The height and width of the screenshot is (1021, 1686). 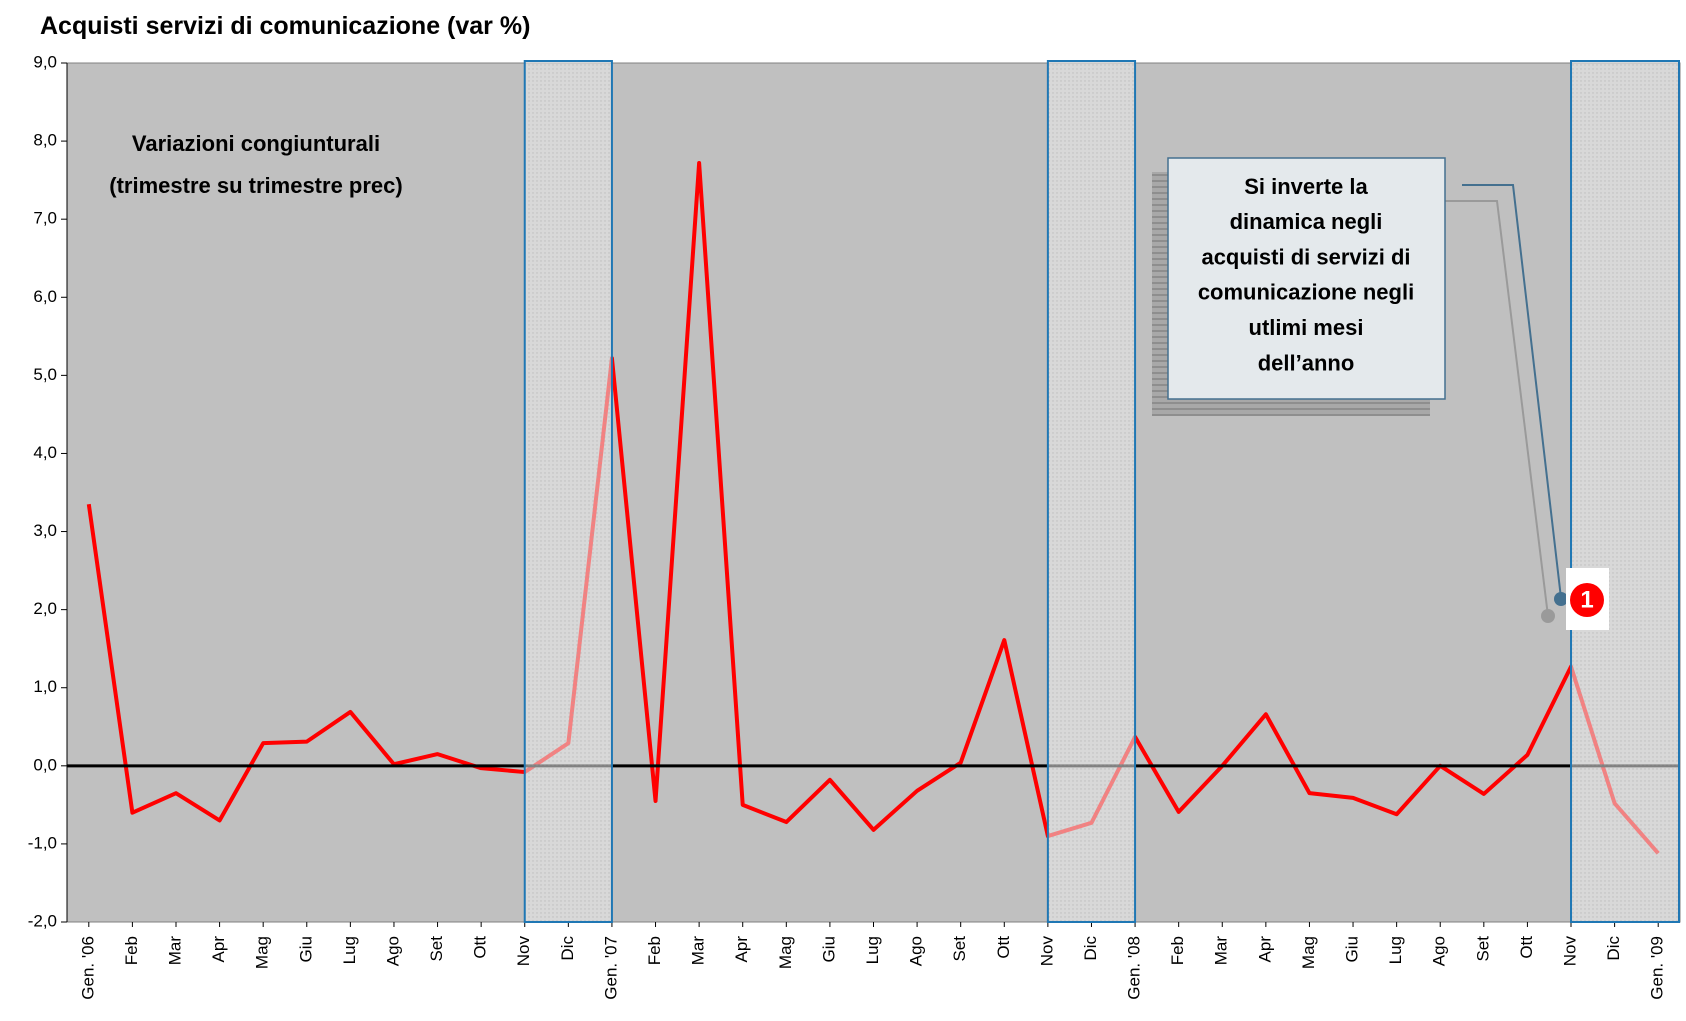 What do you see at coordinates (45, 61) in the screenshot?
I see `y-tick-label: 9,0` at bounding box center [45, 61].